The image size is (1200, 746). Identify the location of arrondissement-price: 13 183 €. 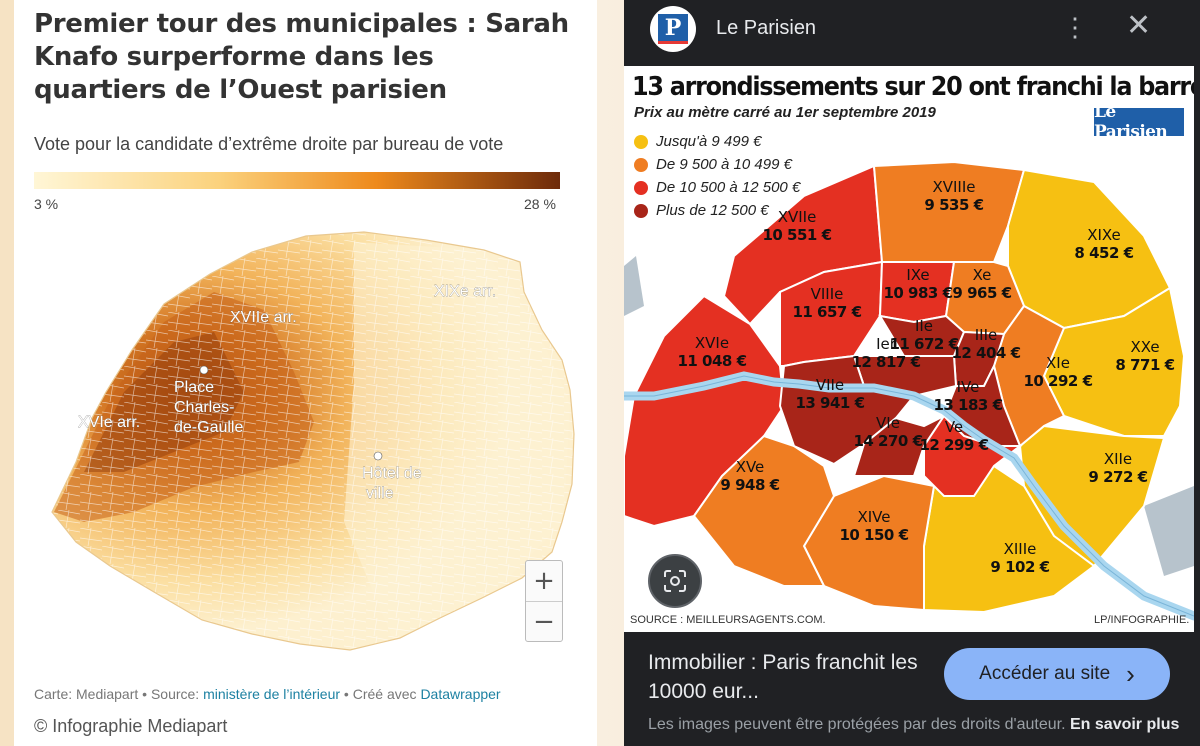
(967, 405).